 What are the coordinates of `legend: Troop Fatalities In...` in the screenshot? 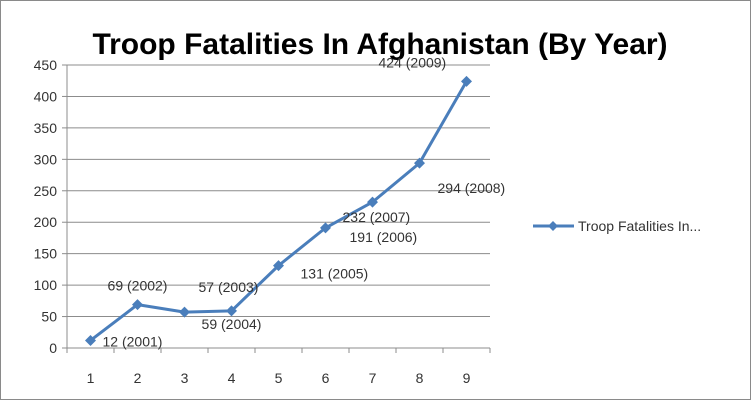 It's located at (617, 226).